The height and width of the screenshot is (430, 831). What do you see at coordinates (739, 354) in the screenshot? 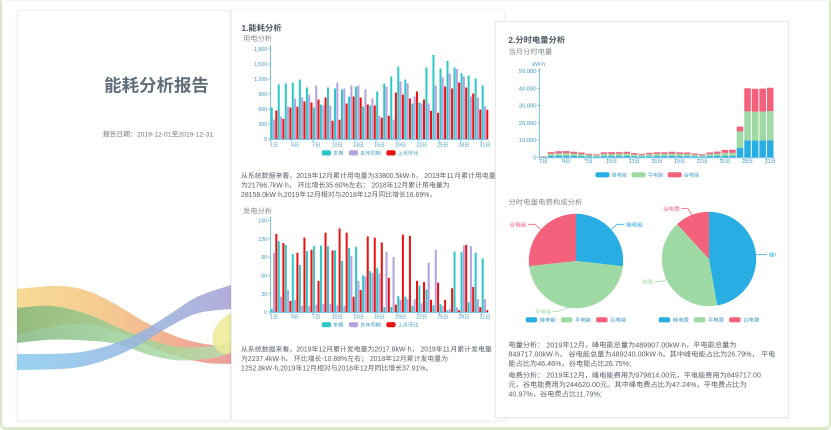
I see `svg-text: 26.79%` at bounding box center [739, 354].